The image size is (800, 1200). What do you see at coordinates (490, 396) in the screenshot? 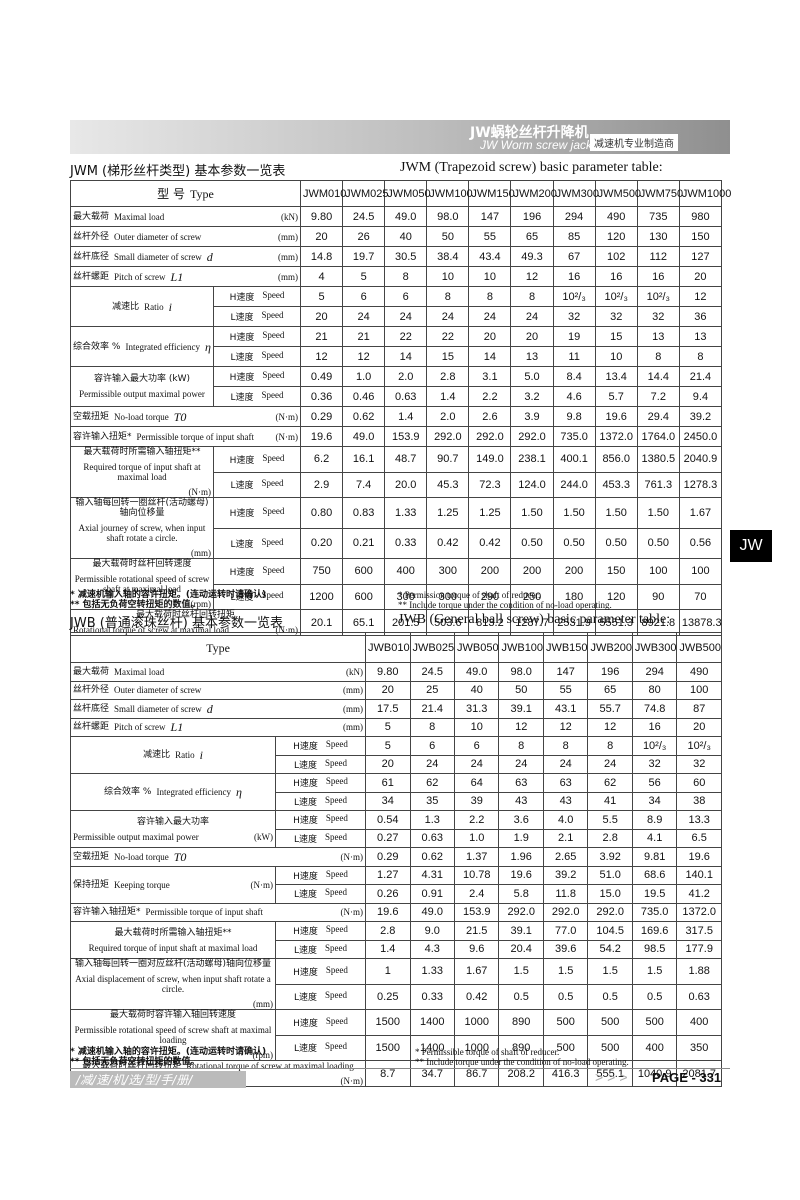
I see `value-cell: 2.2` at bounding box center [490, 396].